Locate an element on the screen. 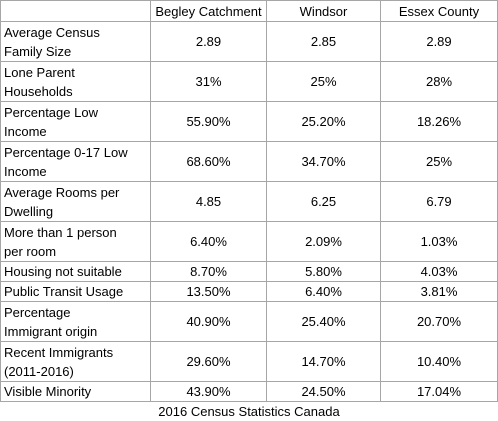 This screenshot has width=498, height=421. value-cell: 1.03% is located at coordinates (439, 241).